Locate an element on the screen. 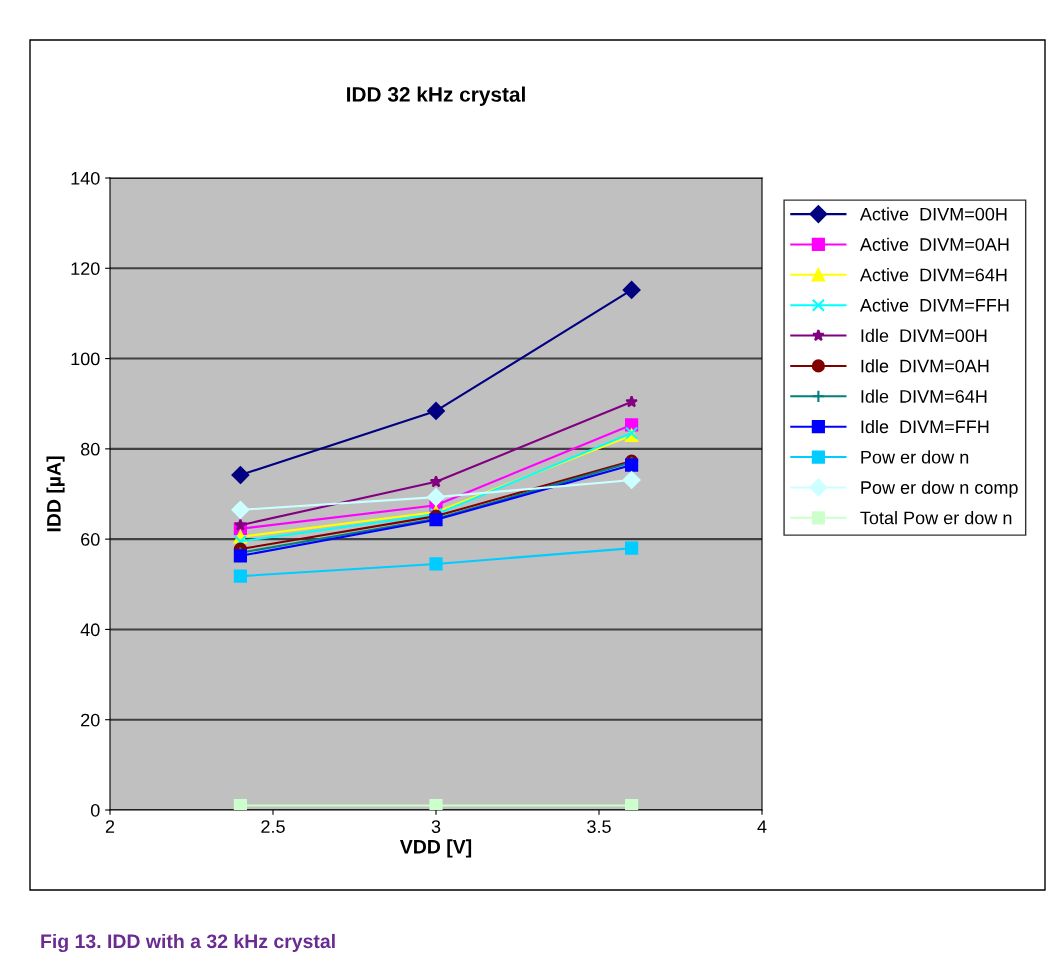  legend-label: Pow er dow n is located at coordinates (915, 457).